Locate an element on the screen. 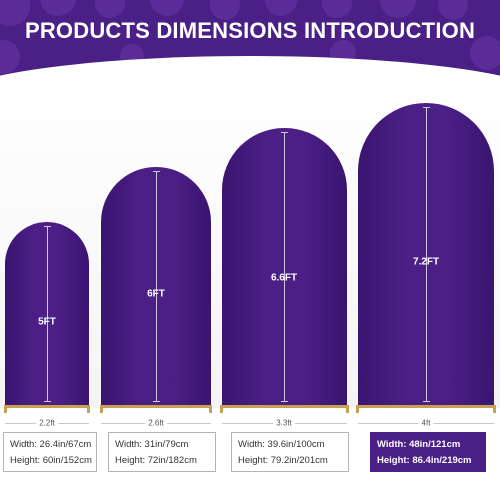 The height and width of the screenshot is (500, 500). height-spec: Height: 60in/152cm is located at coordinates (51, 460).